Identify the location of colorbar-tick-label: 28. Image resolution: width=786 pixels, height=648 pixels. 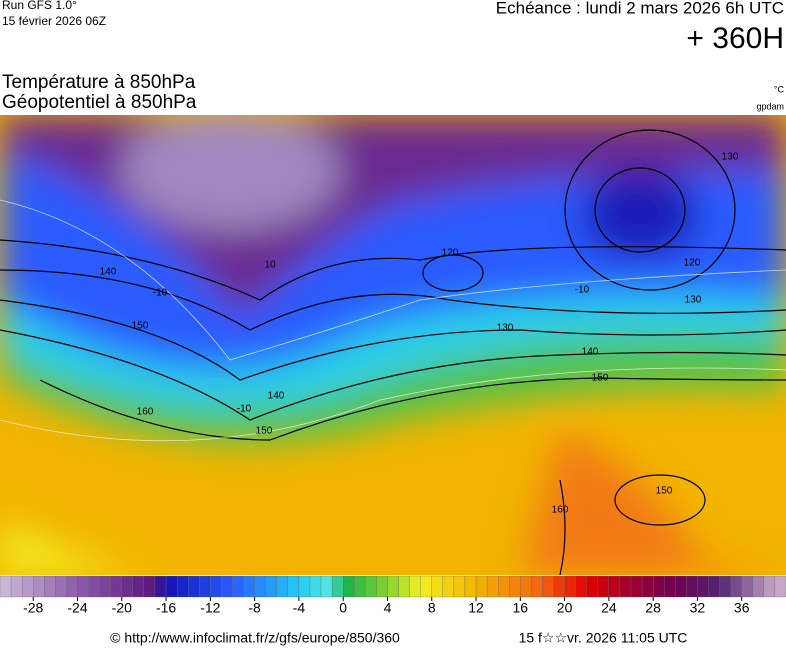
(653, 608).